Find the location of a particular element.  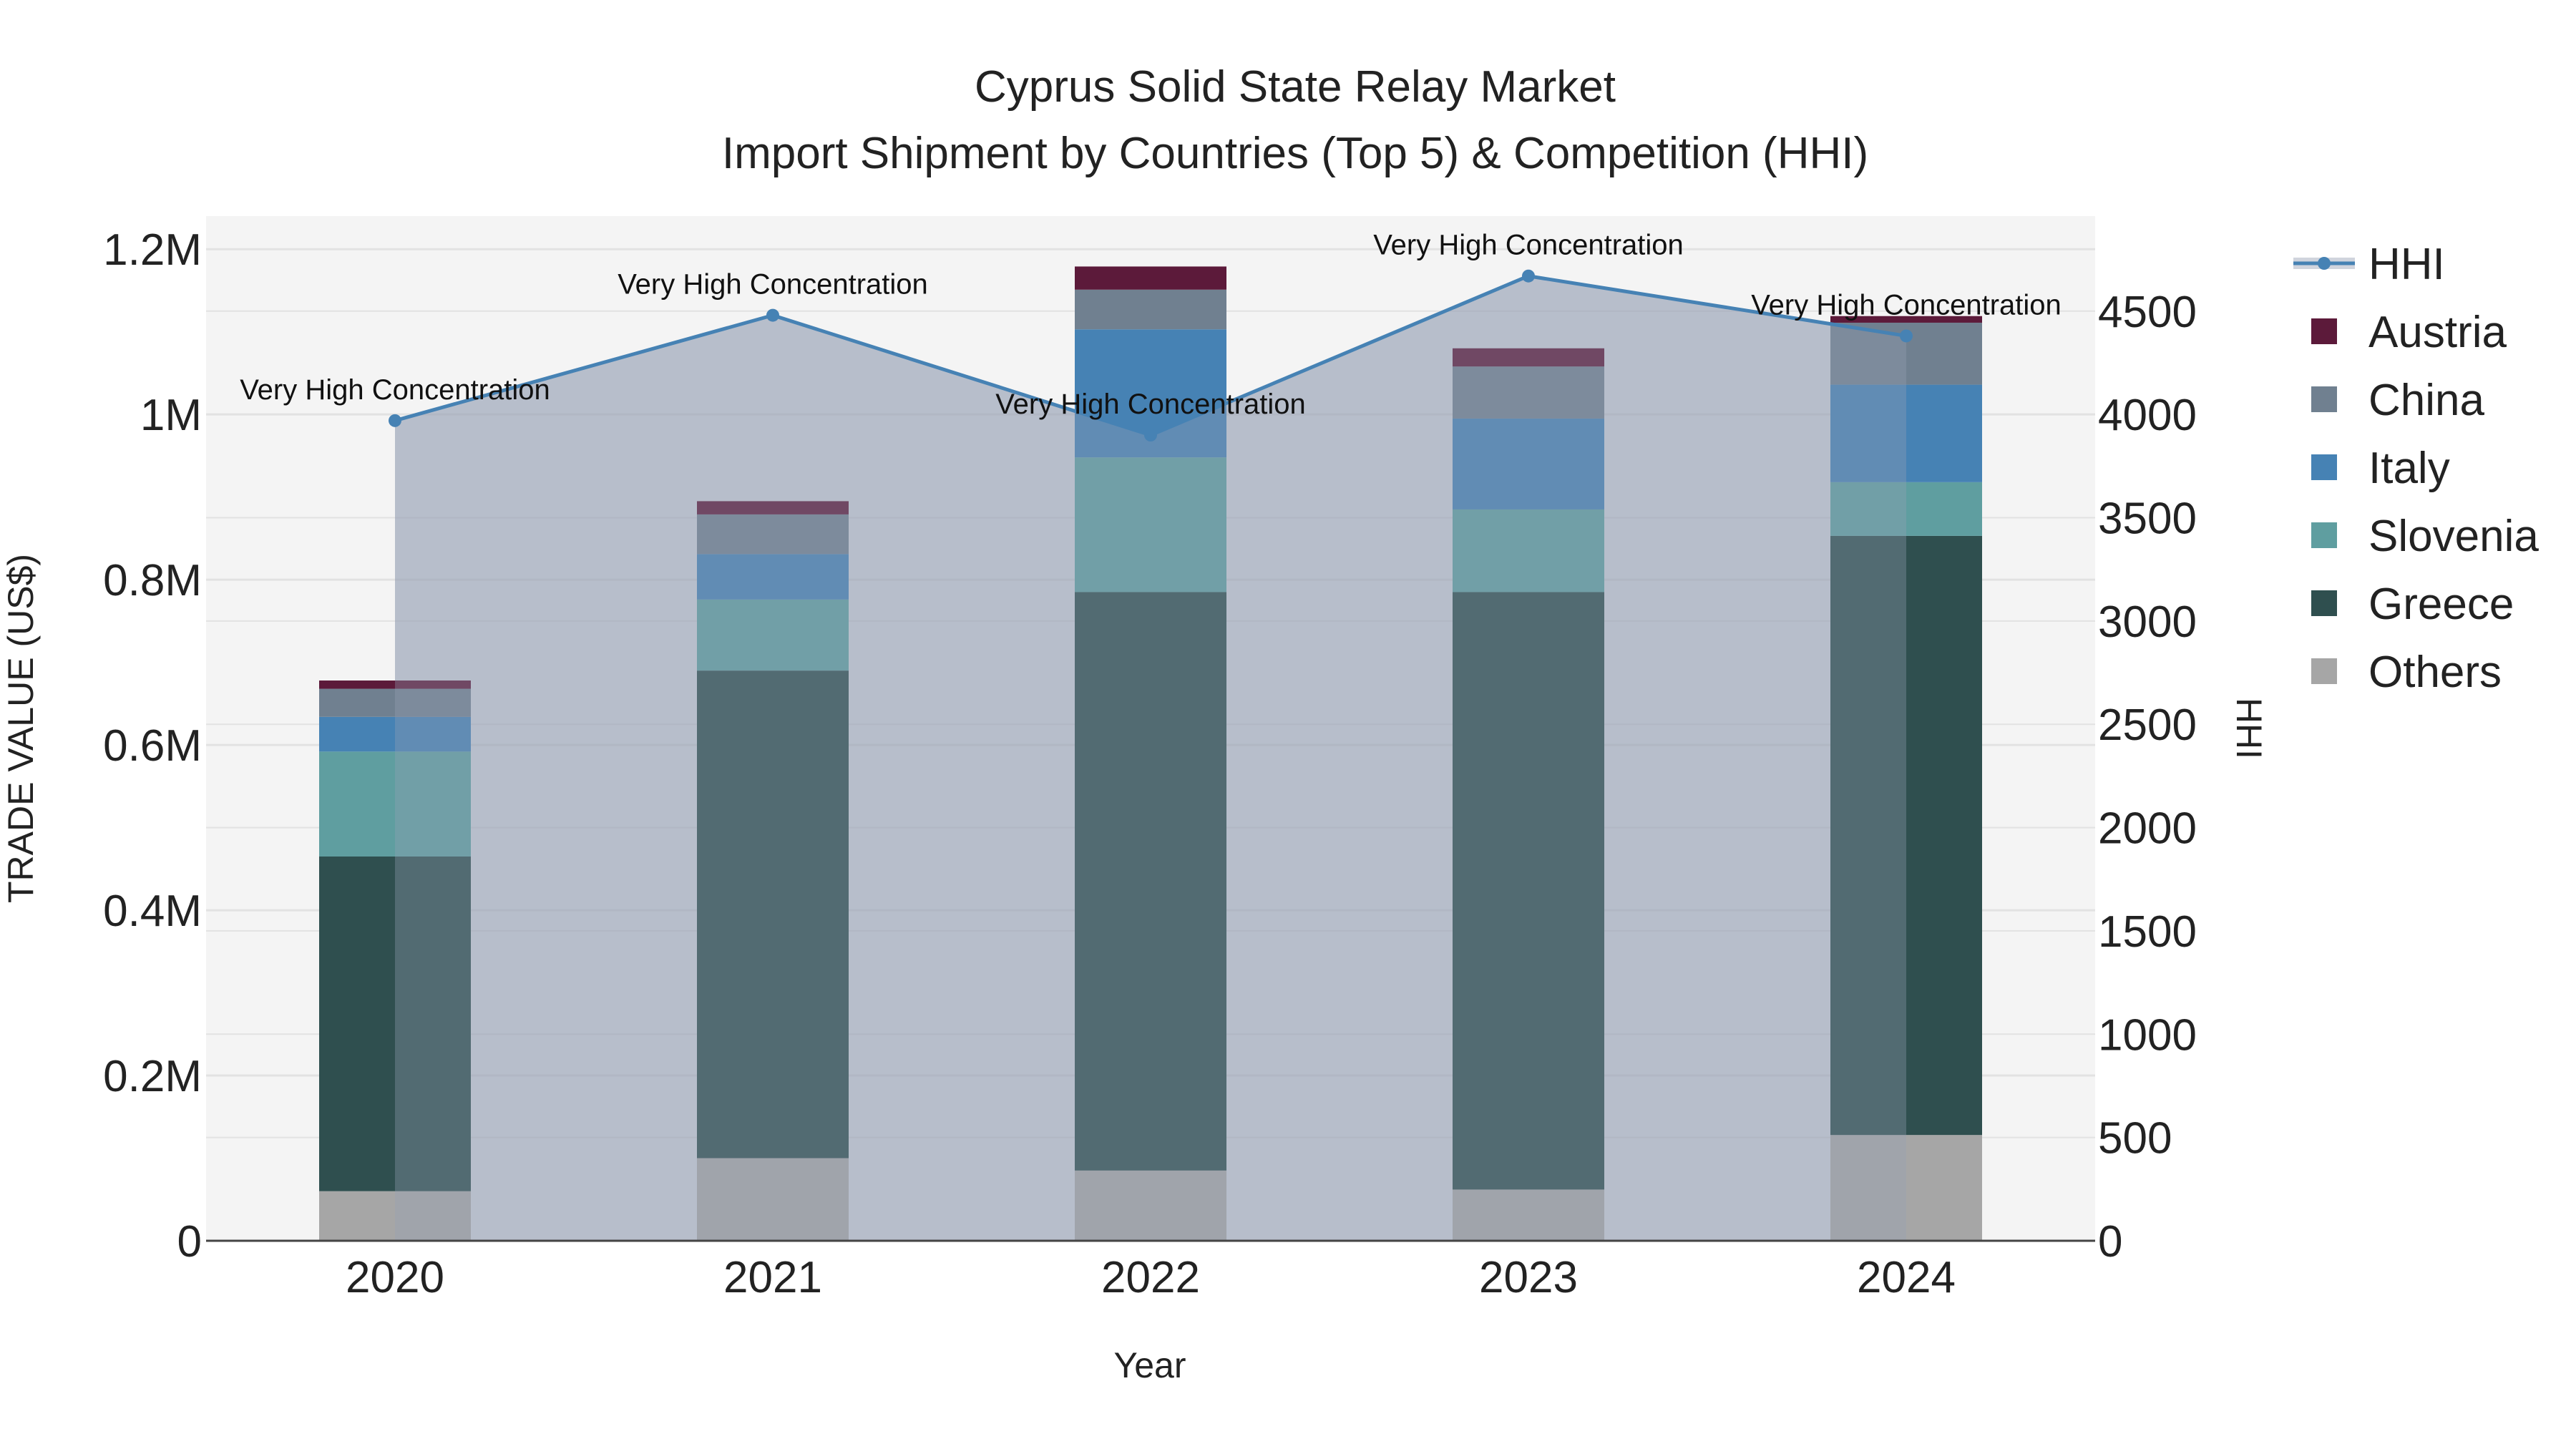

hhi-point-2022 is located at coordinates (1150, 435).